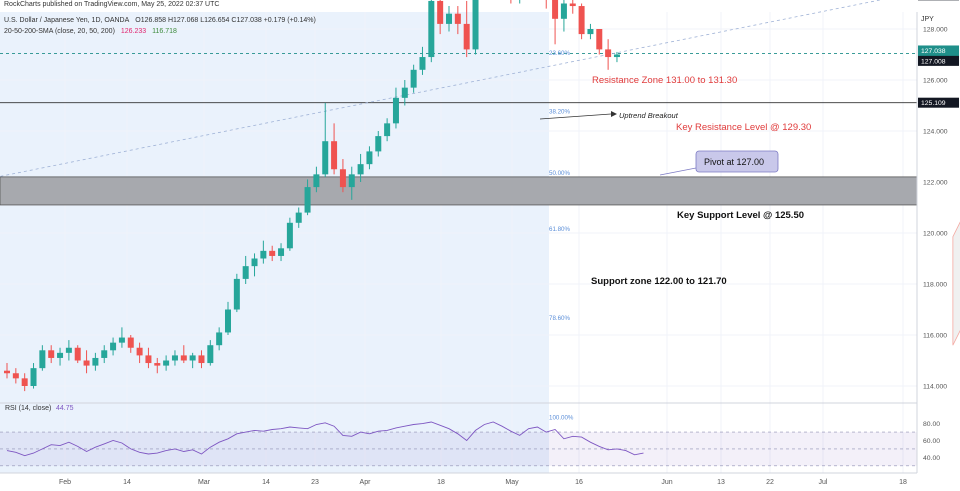 The image size is (960, 491). I want to click on sma-value-2: 116.718, so click(164, 31).